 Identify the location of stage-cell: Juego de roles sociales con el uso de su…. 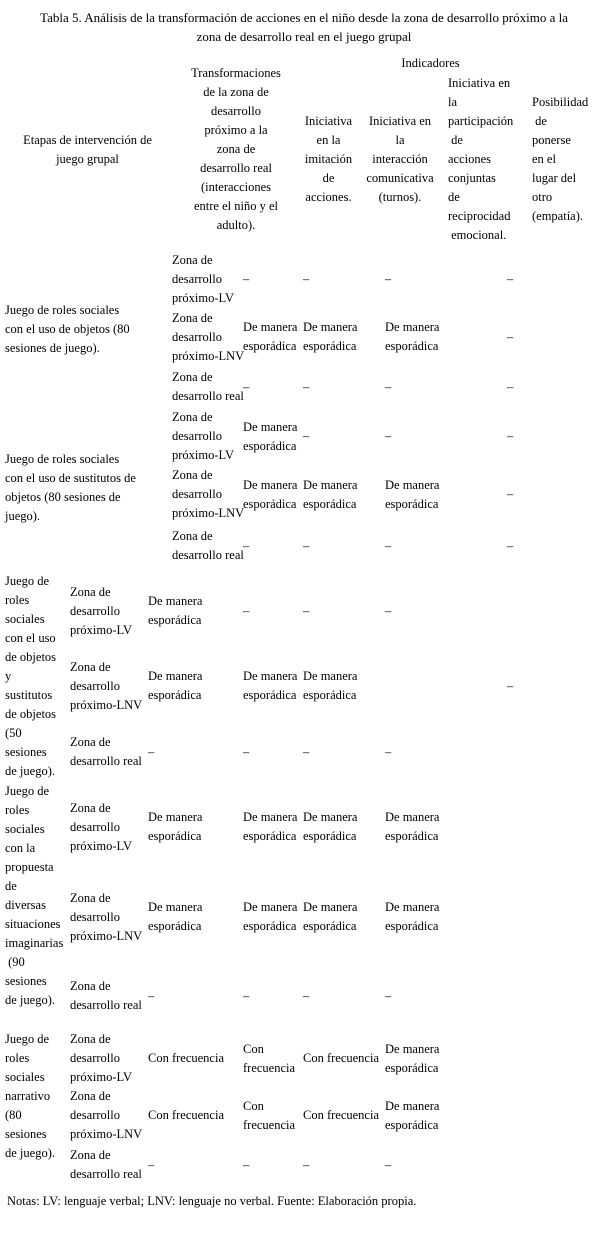
(70, 487).